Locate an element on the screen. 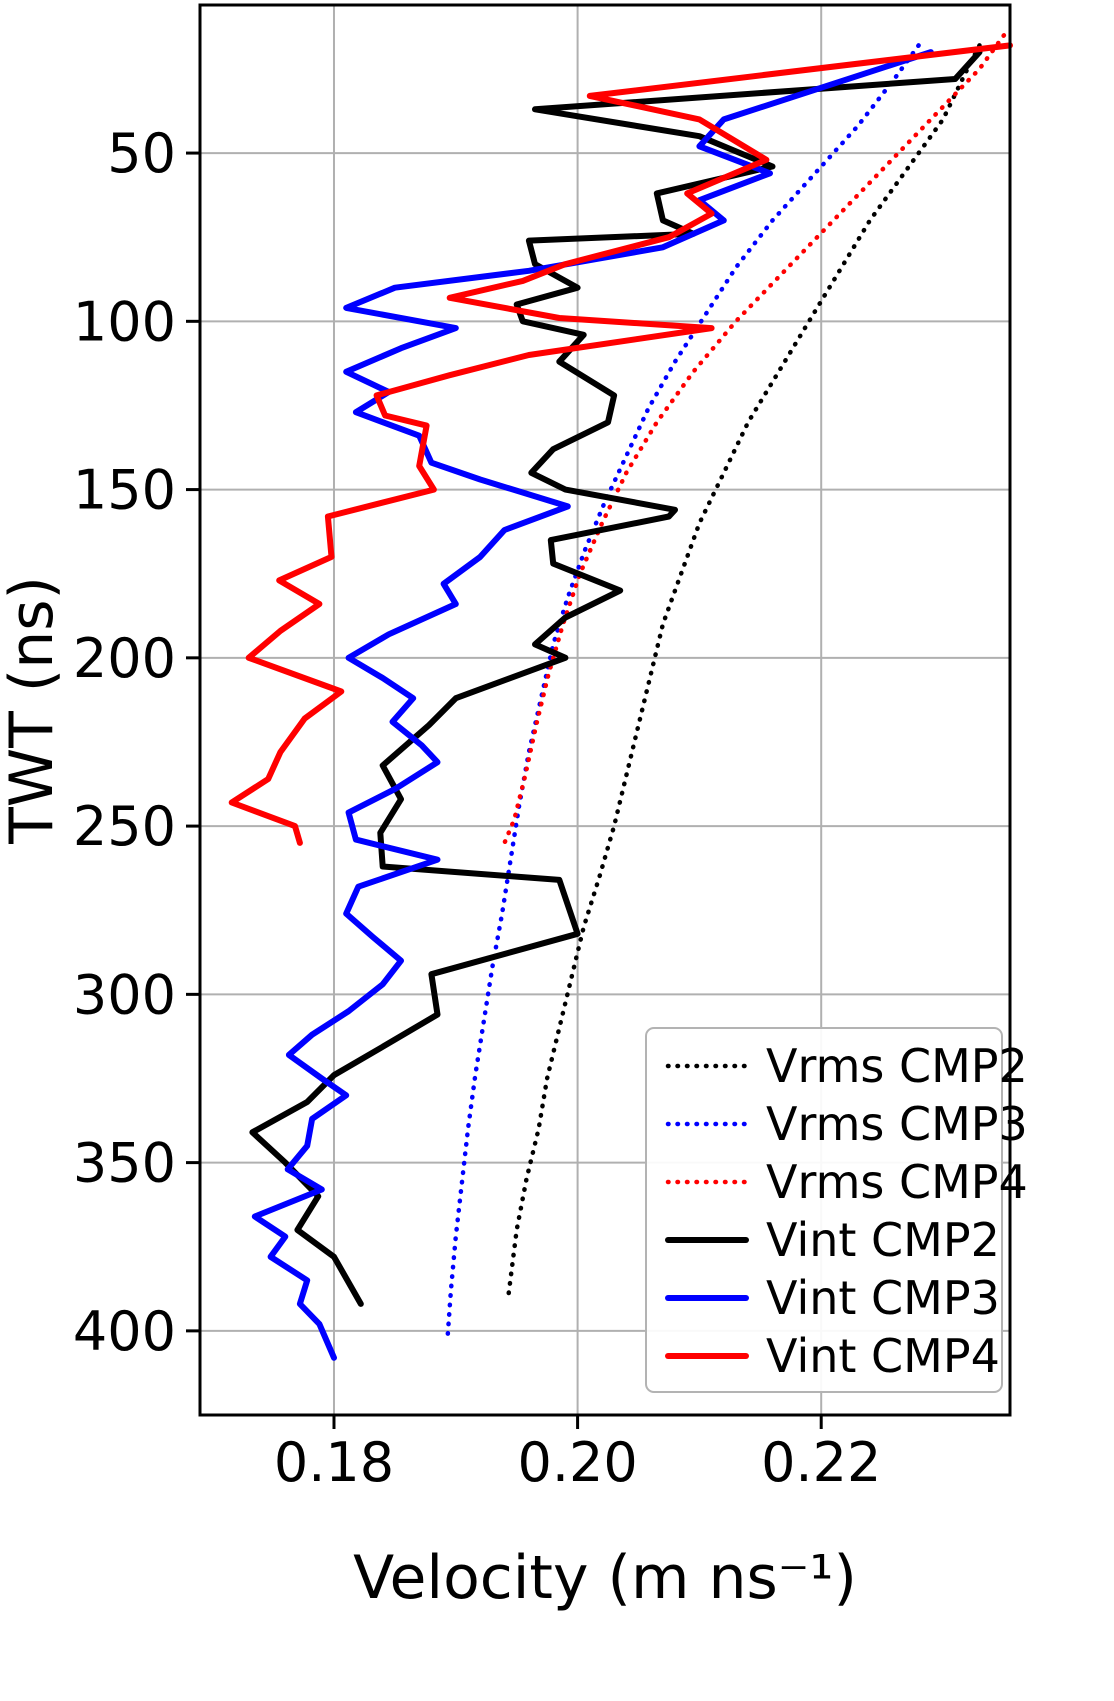 The height and width of the screenshot is (1701, 1114). legend-item: Vrms CMP2 is located at coordinates (846, 1066).